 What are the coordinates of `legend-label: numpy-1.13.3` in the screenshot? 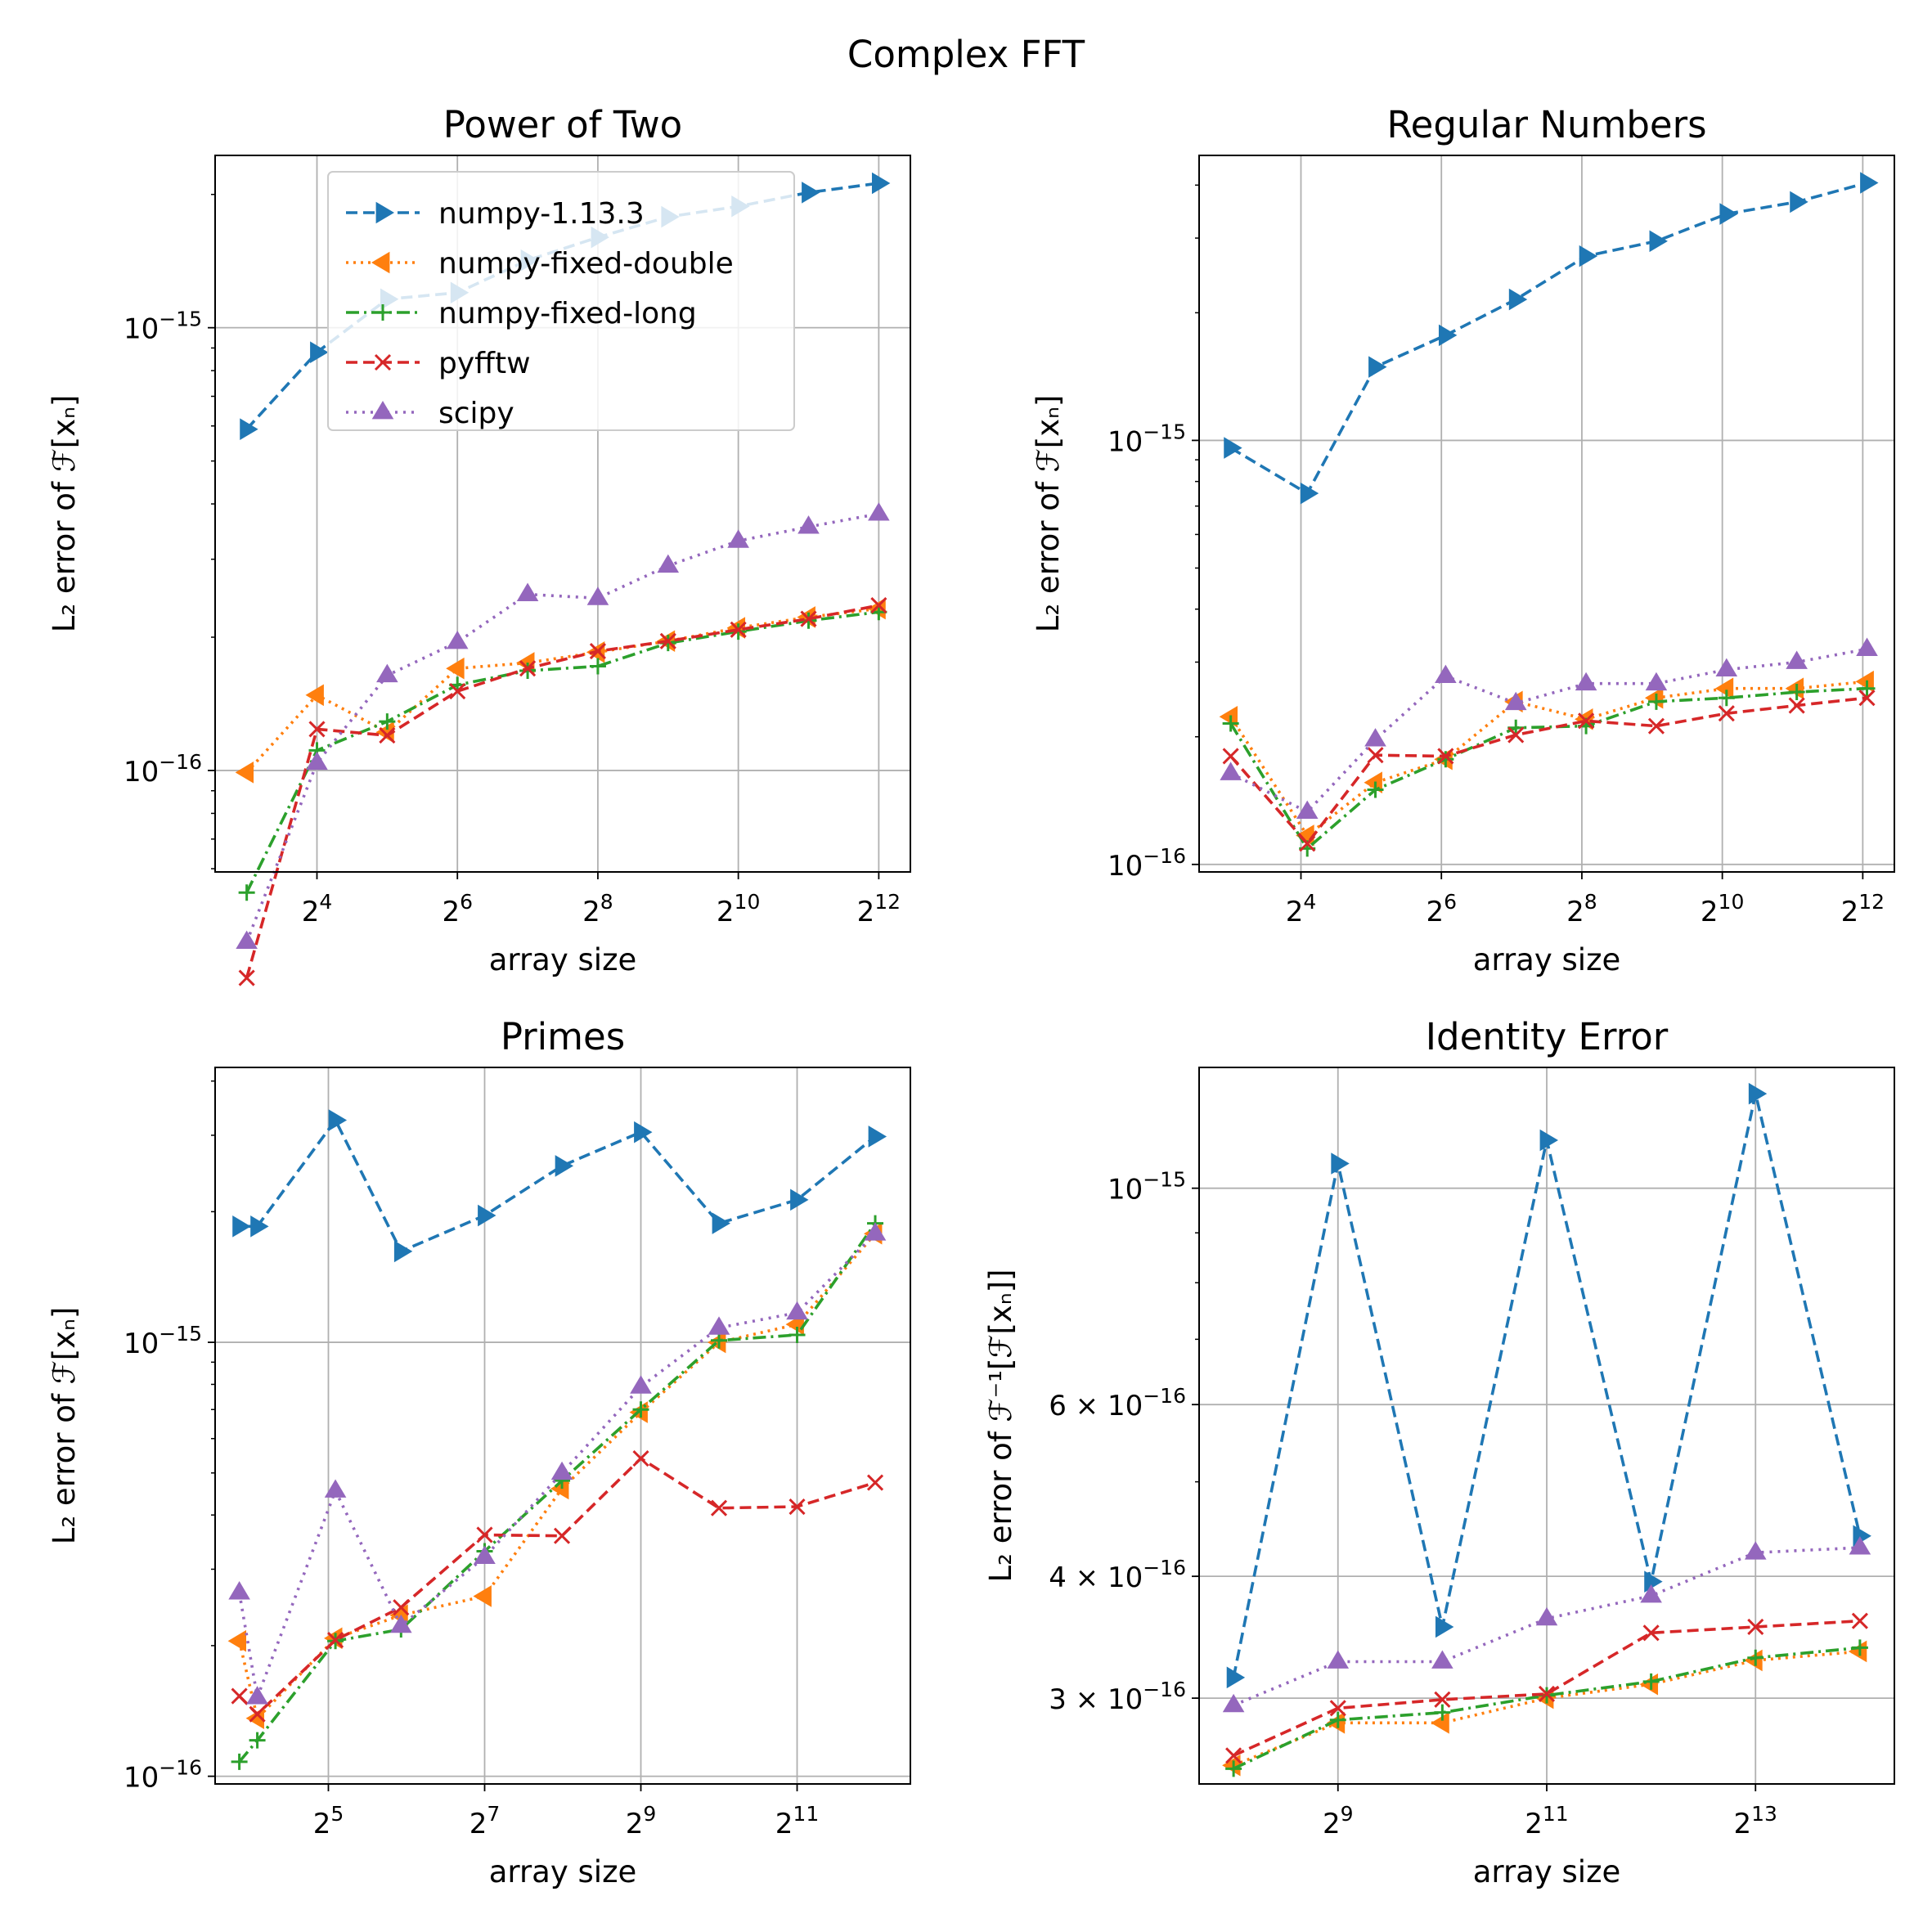 It's located at (541, 214).